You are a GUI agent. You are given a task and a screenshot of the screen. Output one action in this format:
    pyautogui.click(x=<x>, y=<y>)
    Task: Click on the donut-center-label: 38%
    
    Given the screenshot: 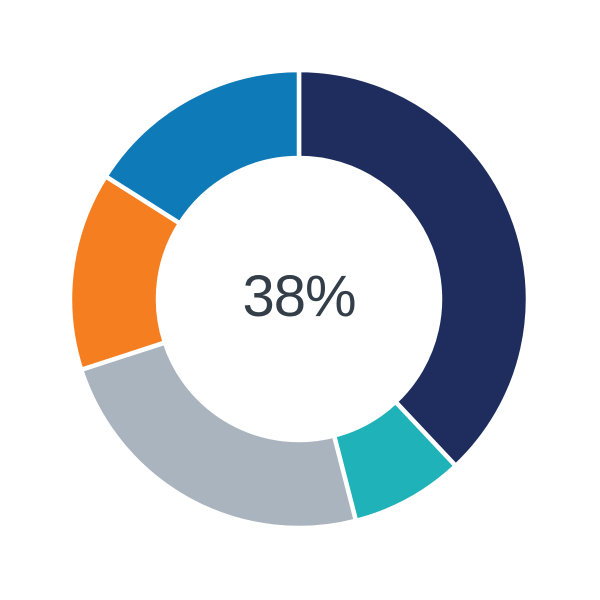 What is the action you would take?
    pyautogui.click(x=298, y=296)
    